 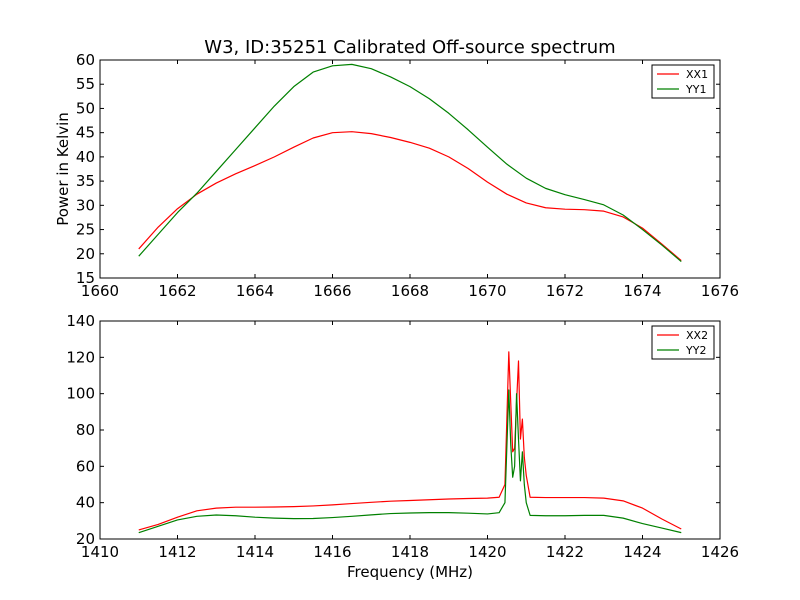 What do you see at coordinates (332, 552) in the screenshot?
I see `bottom-x-tick-label: 1416` at bounding box center [332, 552].